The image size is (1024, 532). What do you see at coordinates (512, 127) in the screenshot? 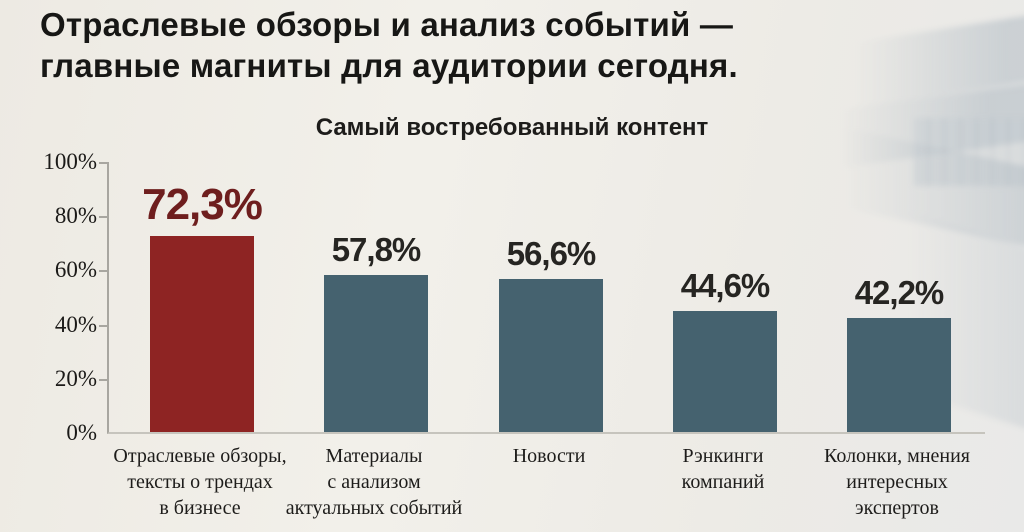
I see `chart-title: Самый востребованный контент` at bounding box center [512, 127].